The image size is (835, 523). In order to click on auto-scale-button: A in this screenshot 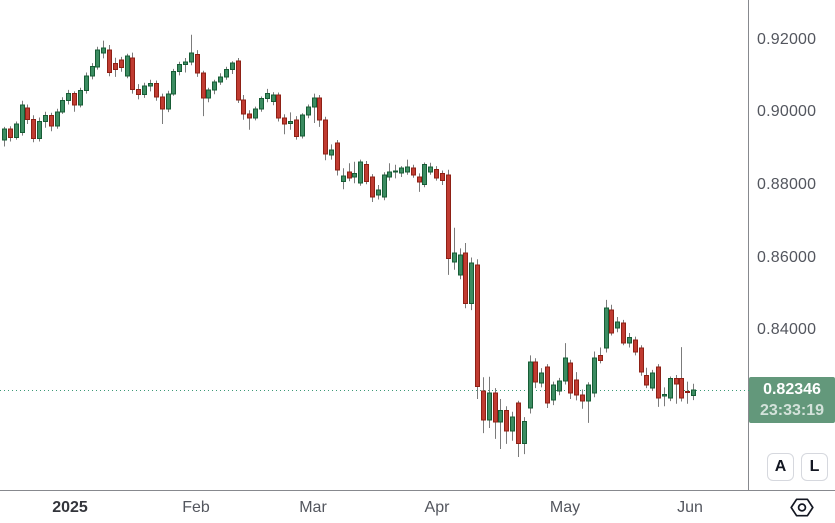, I will do `click(780, 467)`.